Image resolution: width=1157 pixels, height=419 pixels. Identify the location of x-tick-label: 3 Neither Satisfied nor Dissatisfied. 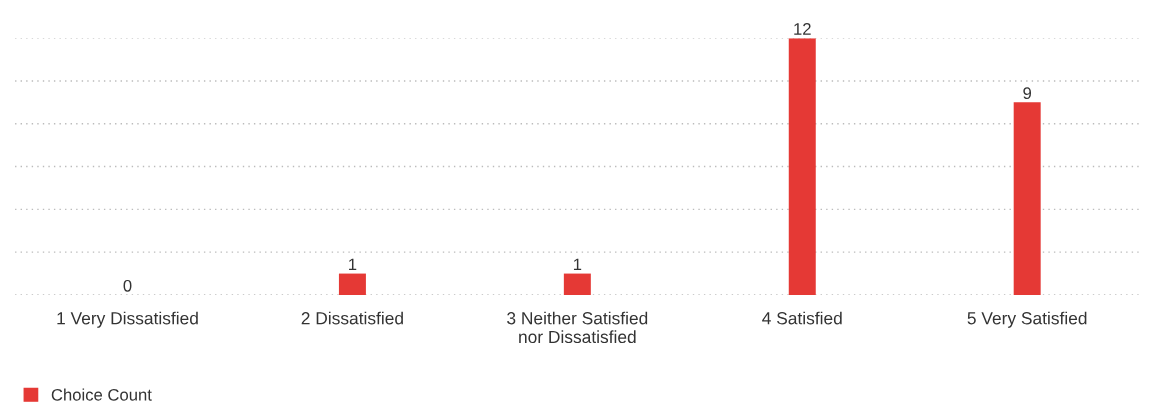
(577, 327).